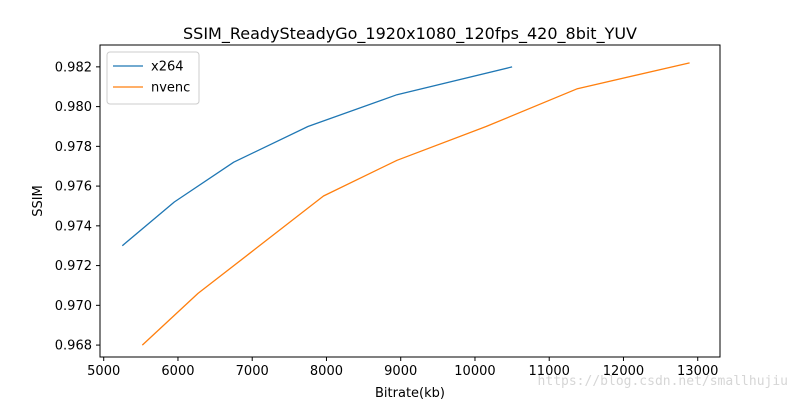  What do you see at coordinates (103, 371) in the screenshot?
I see `x-tick-label: 5000` at bounding box center [103, 371].